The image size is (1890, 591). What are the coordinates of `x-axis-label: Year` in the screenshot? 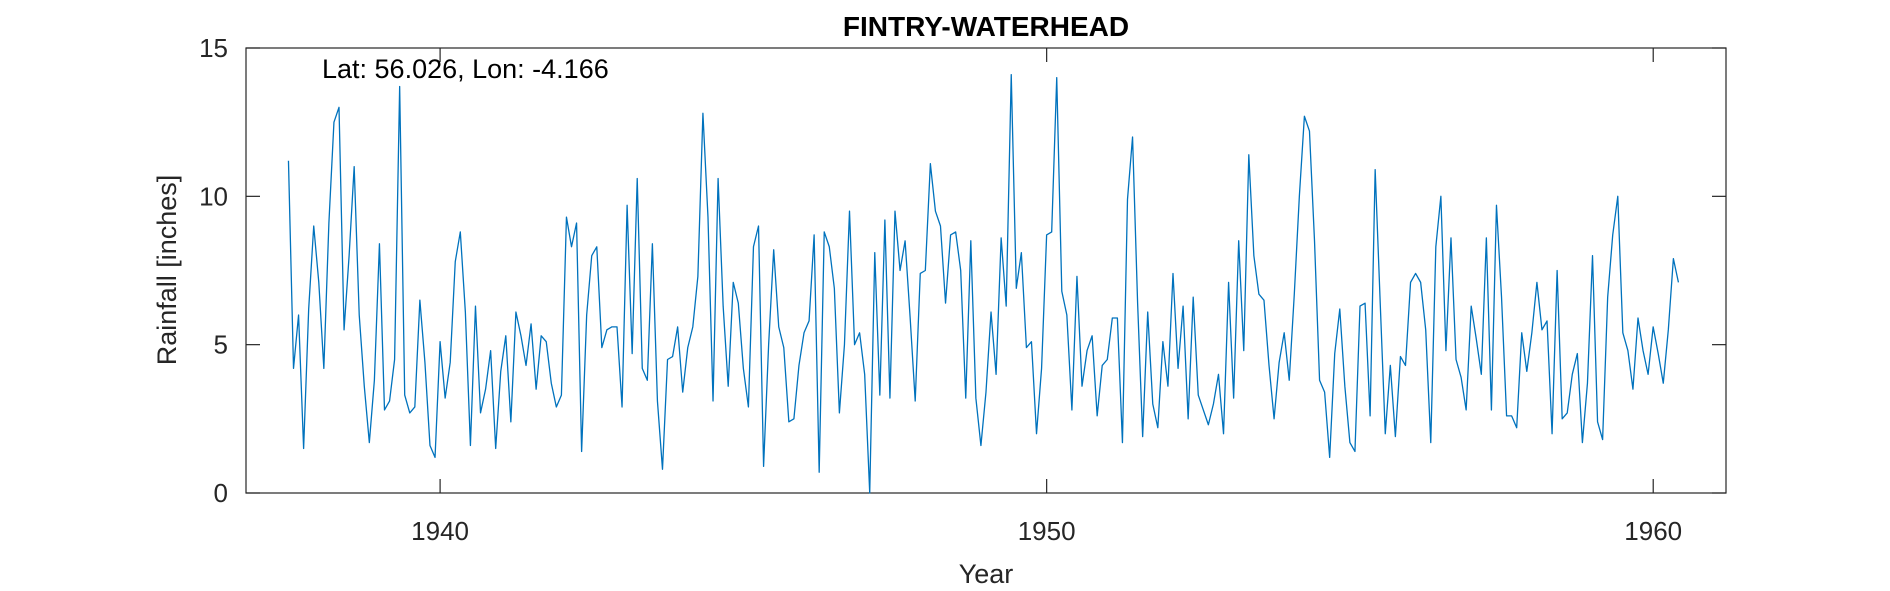 It's located at (986, 574).